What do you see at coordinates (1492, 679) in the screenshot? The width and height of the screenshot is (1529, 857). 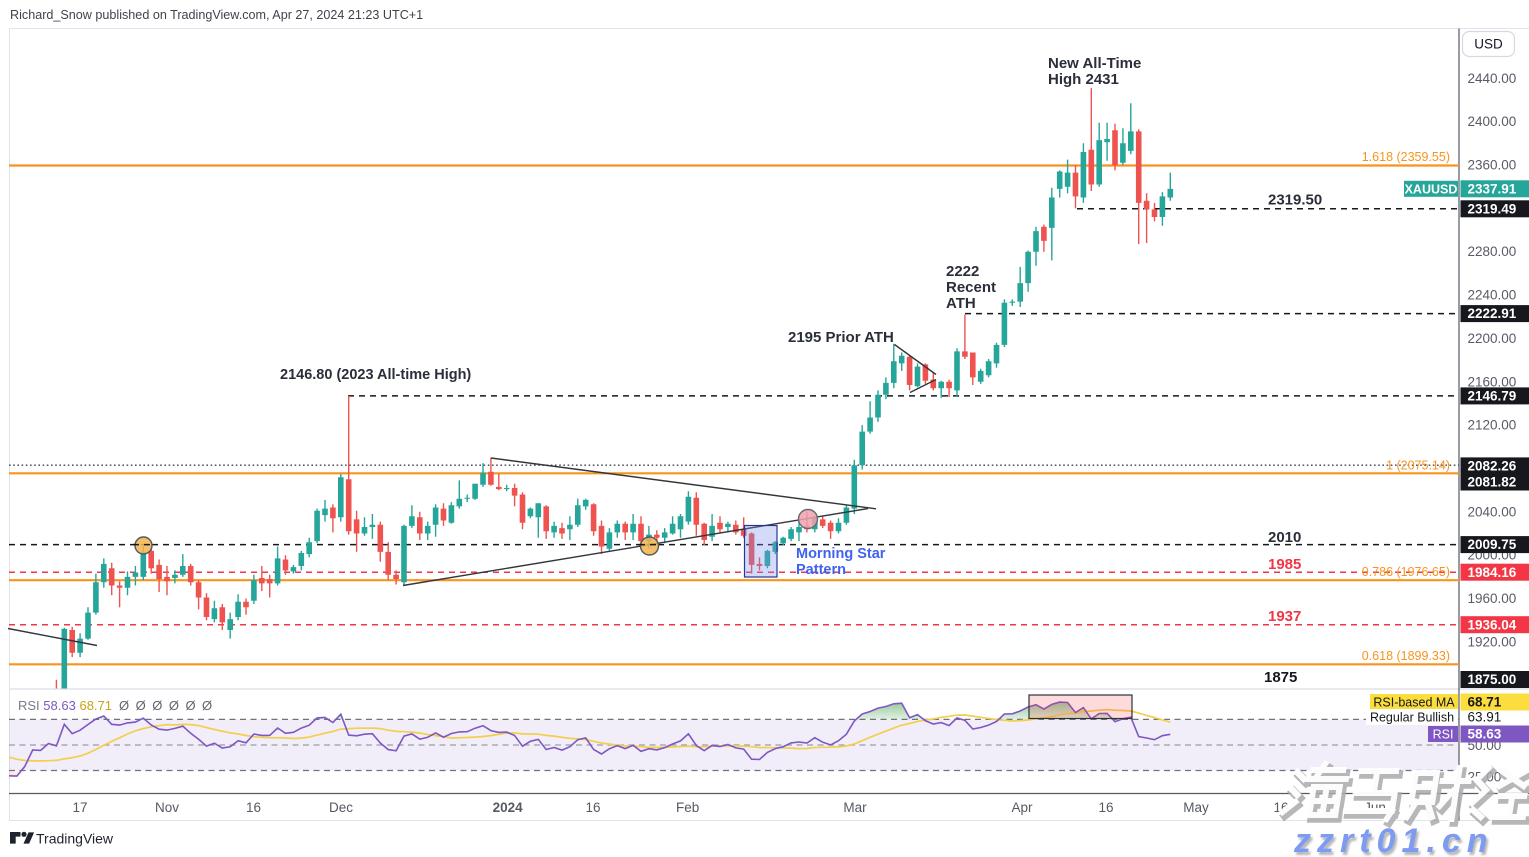 I see `svg-text: 1875.00` at bounding box center [1492, 679].